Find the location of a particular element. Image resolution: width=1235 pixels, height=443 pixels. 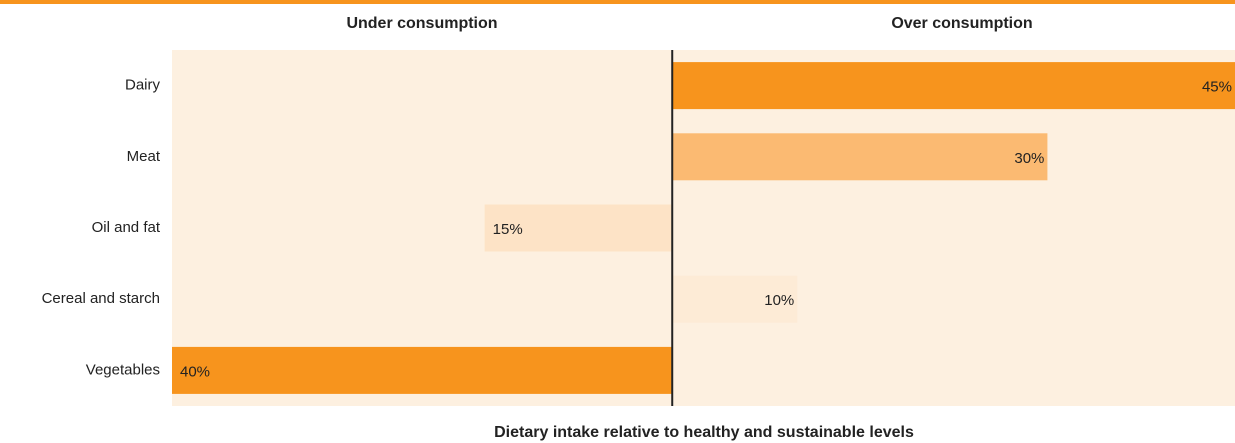

value-label: 30% is located at coordinates (1029, 158).